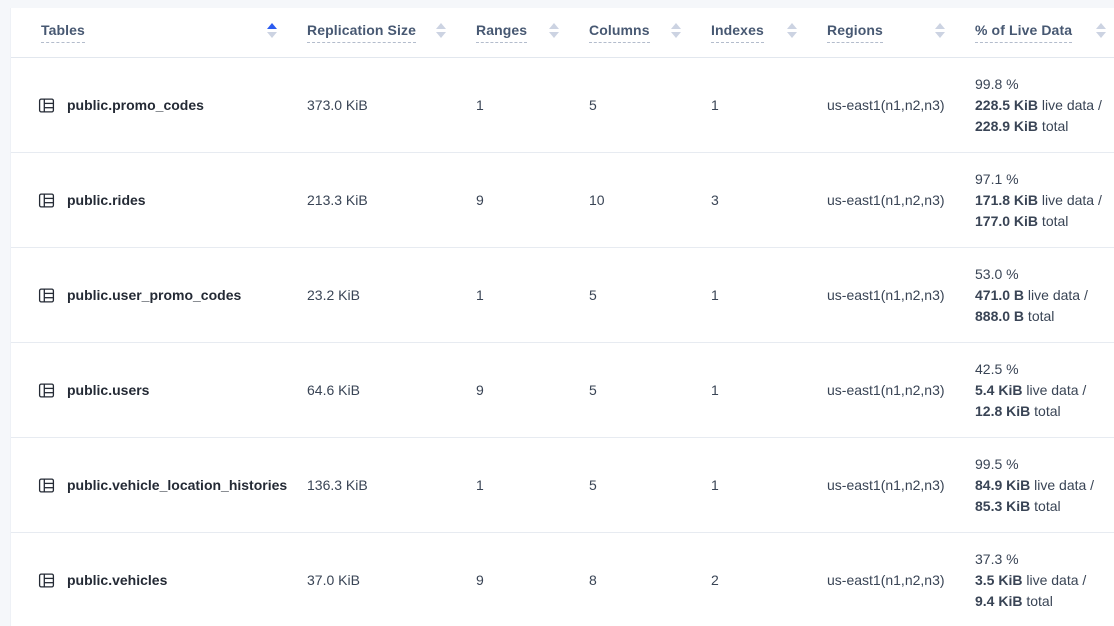 The image size is (1114, 626). Describe the element at coordinates (1024, 32) in the screenshot. I see `column-header-label: % of Live Data` at that location.